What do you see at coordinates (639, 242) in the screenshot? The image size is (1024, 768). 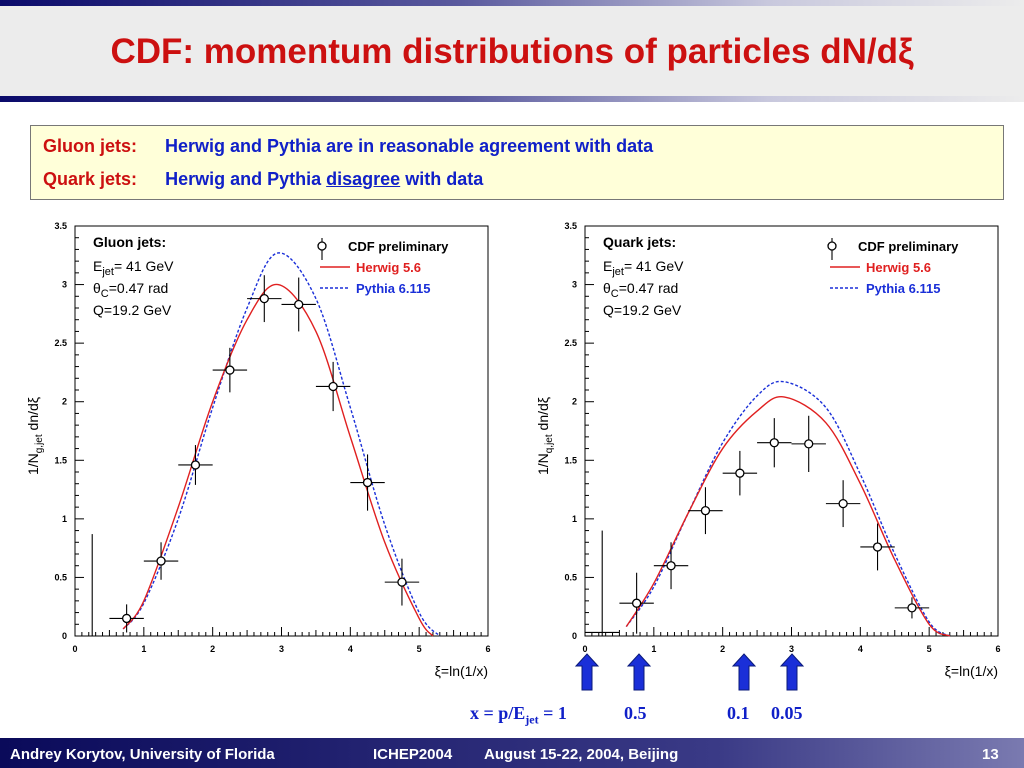 I see `panel-label: Quark jets:` at bounding box center [639, 242].